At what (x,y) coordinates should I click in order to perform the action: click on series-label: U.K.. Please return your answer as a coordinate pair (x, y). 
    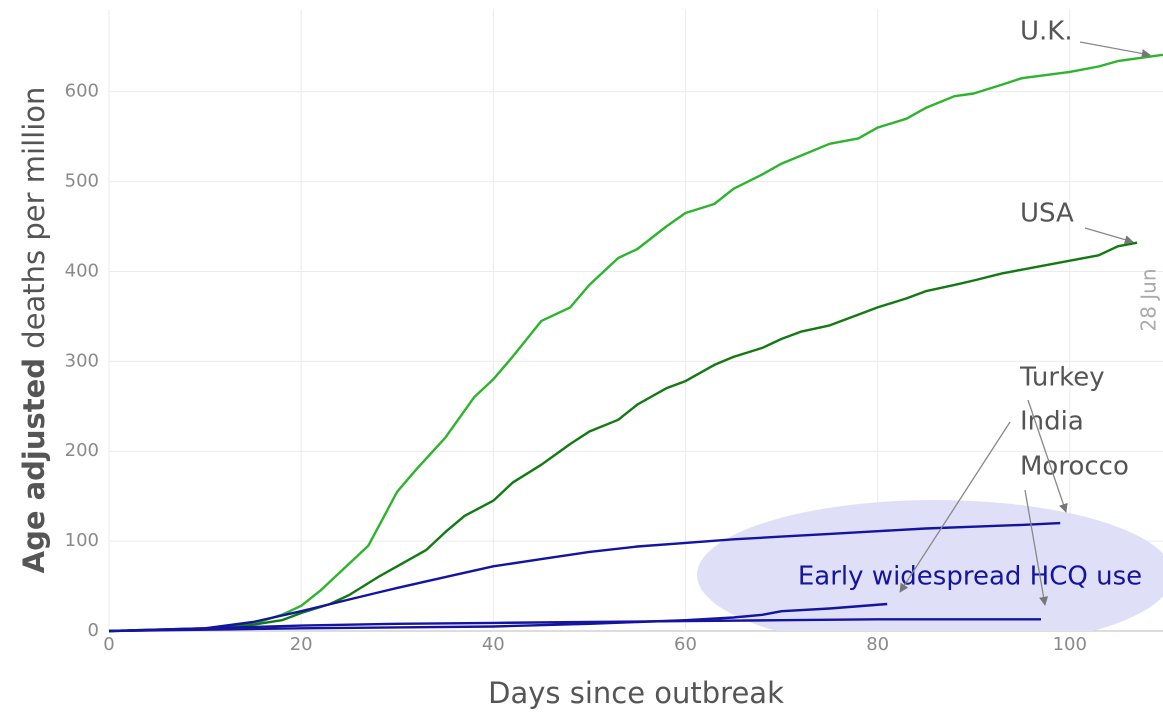
    Looking at the image, I should click on (1046, 32).